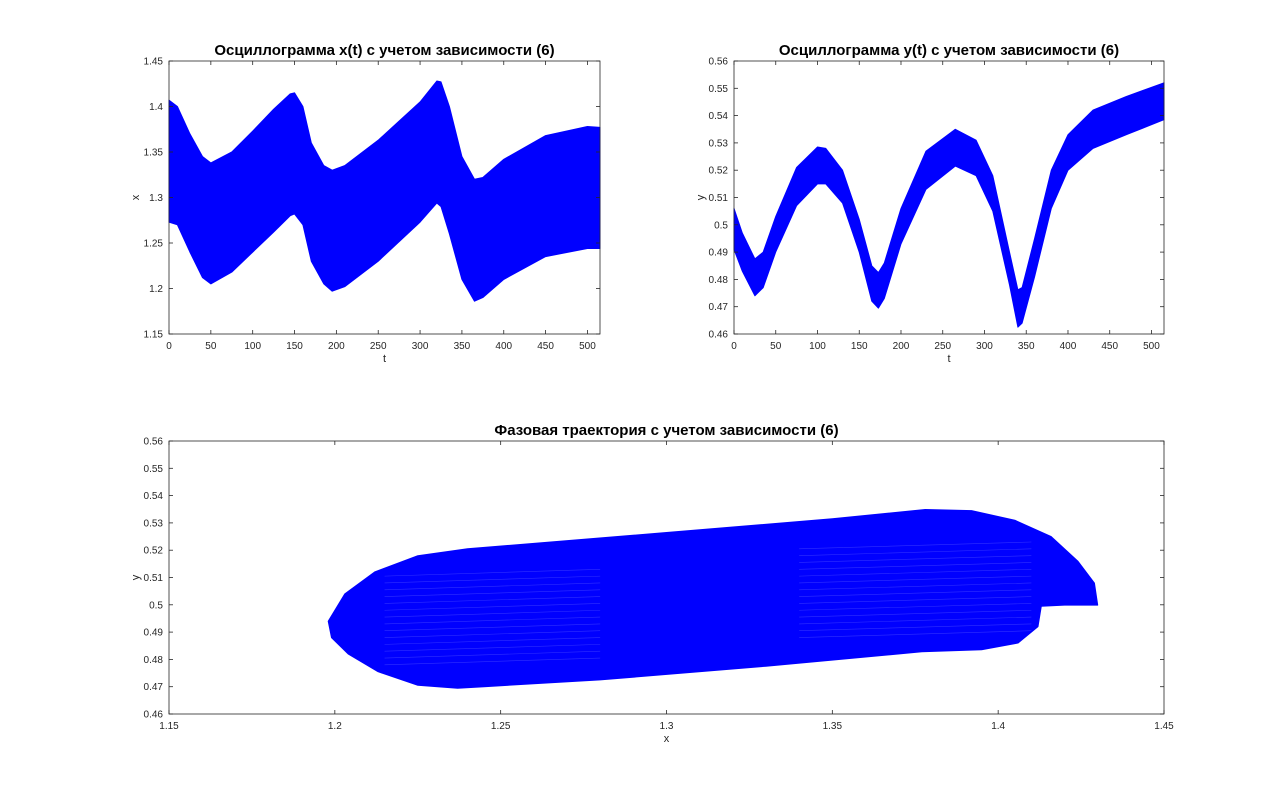  I want to click on x-tick-label: 1.25, so click(501, 726).